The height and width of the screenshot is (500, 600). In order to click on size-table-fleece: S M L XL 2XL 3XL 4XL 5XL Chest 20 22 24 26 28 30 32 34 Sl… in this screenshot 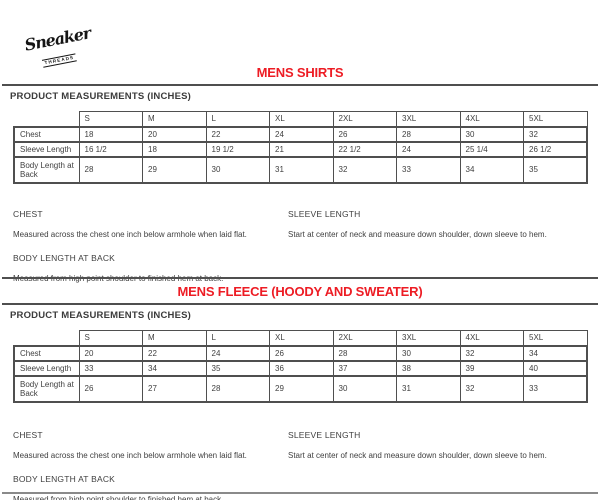, I will do `click(300, 366)`.